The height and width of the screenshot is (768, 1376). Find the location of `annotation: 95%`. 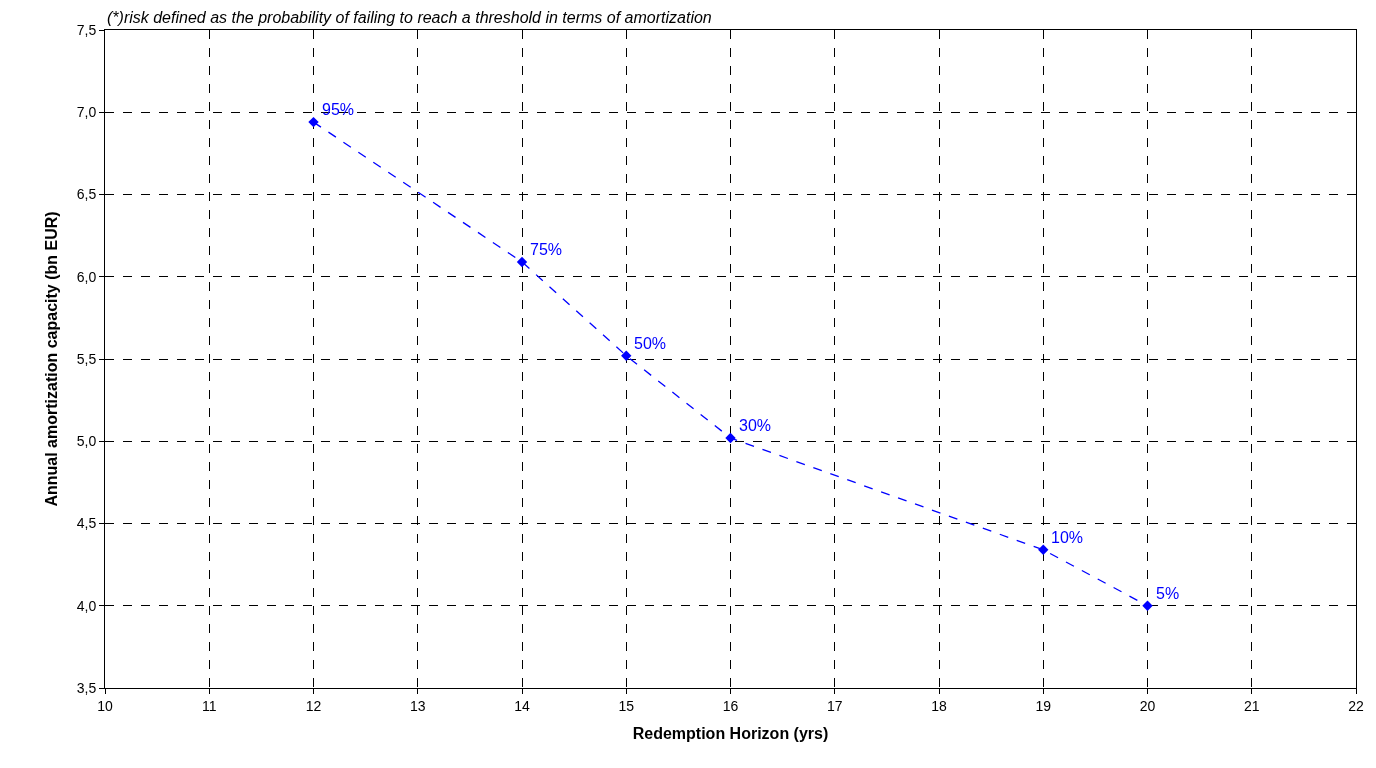

annotation: 95% is located at coordinates (338, 109).